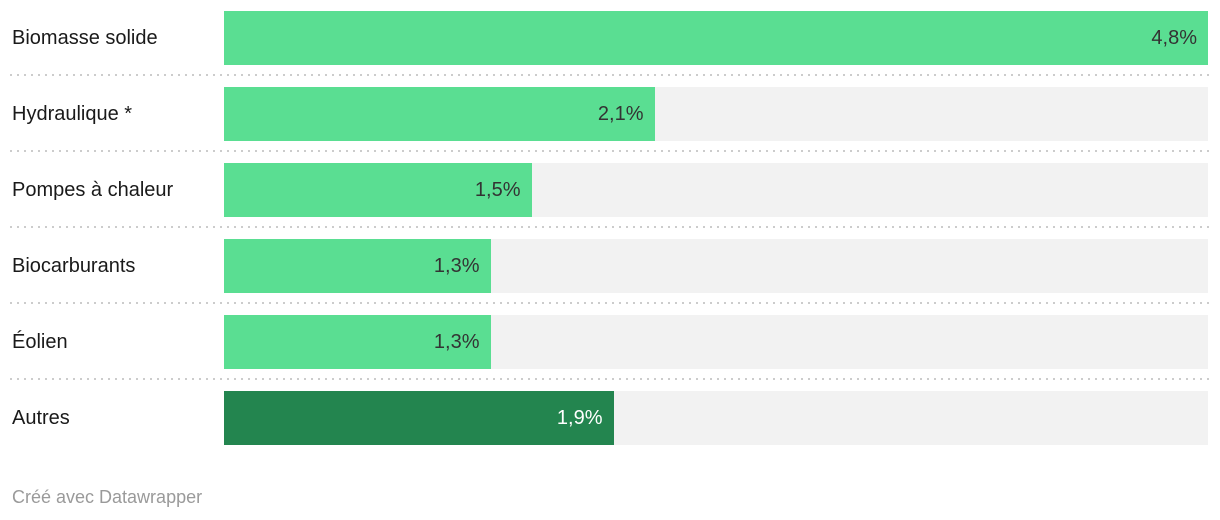 The height and width of the screenshot is (520, 1220). I want to click on value-label: 1,5%, so click(497, 189).